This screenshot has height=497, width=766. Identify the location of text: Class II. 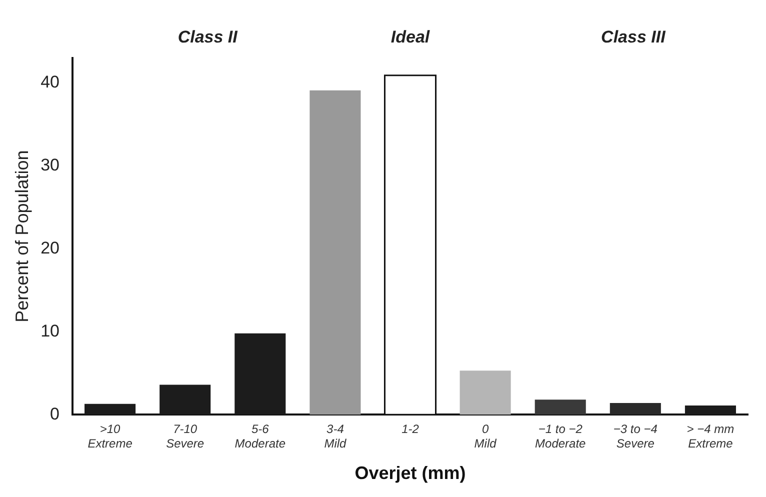
(208, 37).